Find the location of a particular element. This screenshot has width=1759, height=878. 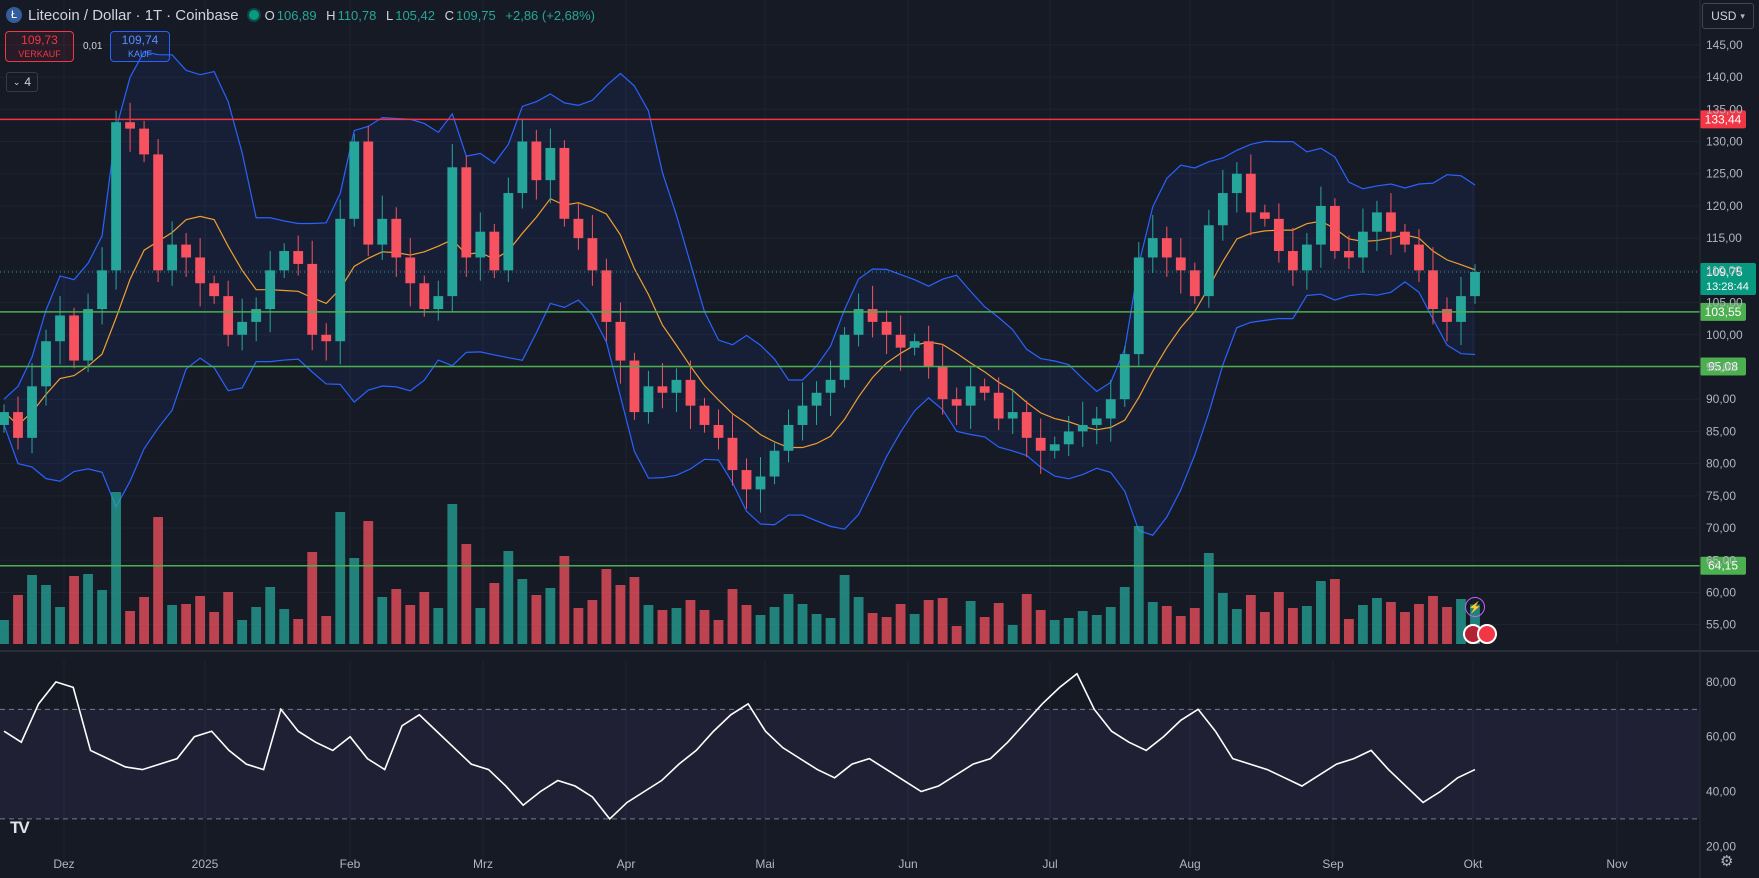

price-tick-label: 75,00 is located at coordinates (1721, 496).